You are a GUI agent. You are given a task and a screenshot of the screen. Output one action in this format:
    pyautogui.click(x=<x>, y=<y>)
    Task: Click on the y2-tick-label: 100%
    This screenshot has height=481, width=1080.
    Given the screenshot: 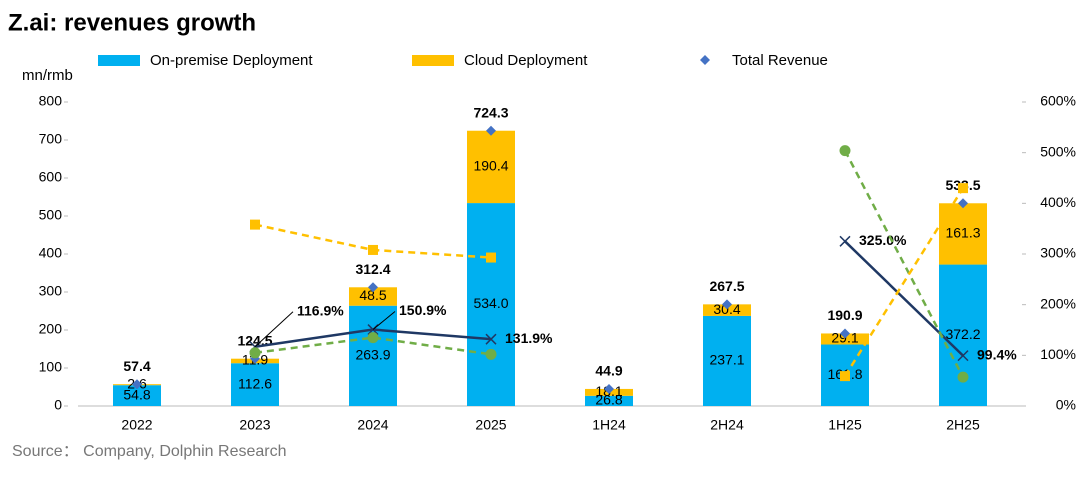 What is the action you would take?
    pyautogui.click(x=1058, y=354)
    